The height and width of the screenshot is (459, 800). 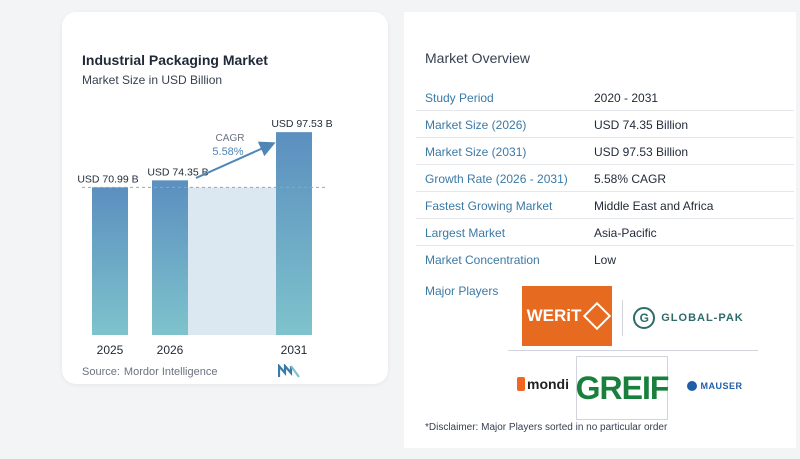 I want to click on overview-row-value: USD 74.35 Billion, so click(x=641, y=125).